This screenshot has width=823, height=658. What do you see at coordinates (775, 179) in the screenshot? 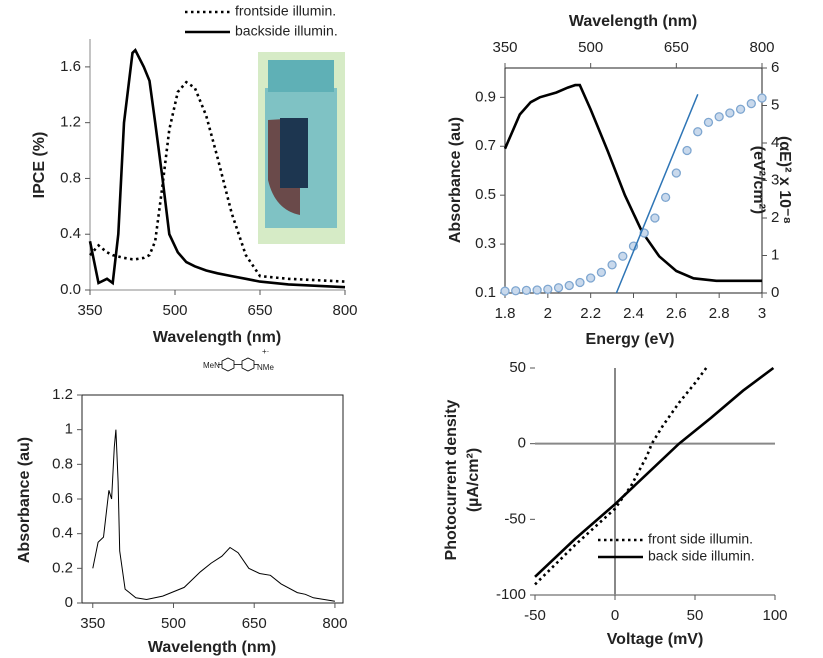
I see `y2-tick-label: 3` at bounding box center [775, 179].